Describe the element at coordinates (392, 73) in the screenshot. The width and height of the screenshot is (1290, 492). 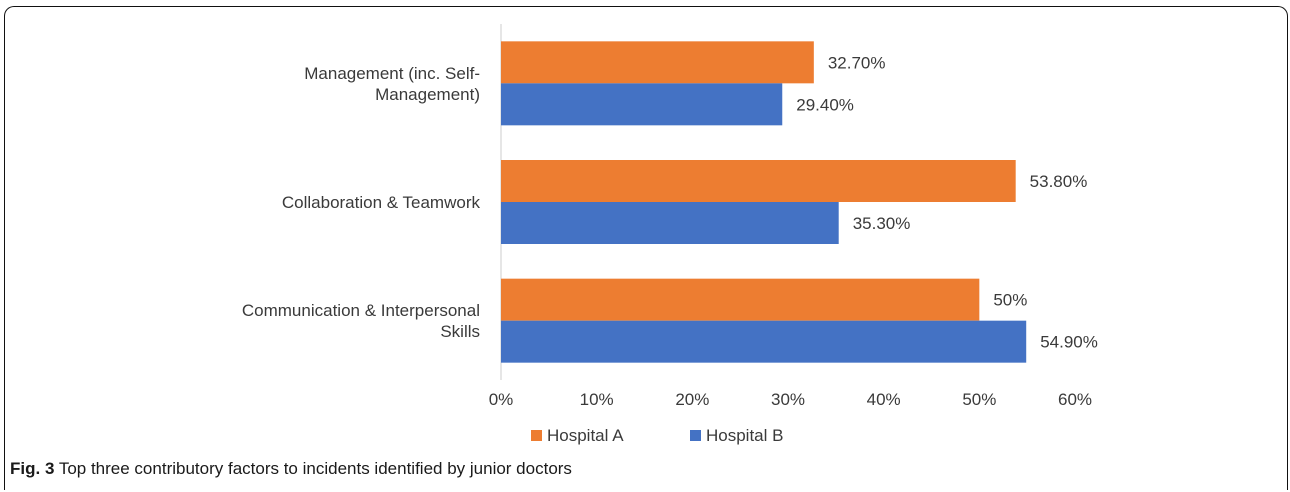
I see `category-label: Management (inc. Self-` at that location.